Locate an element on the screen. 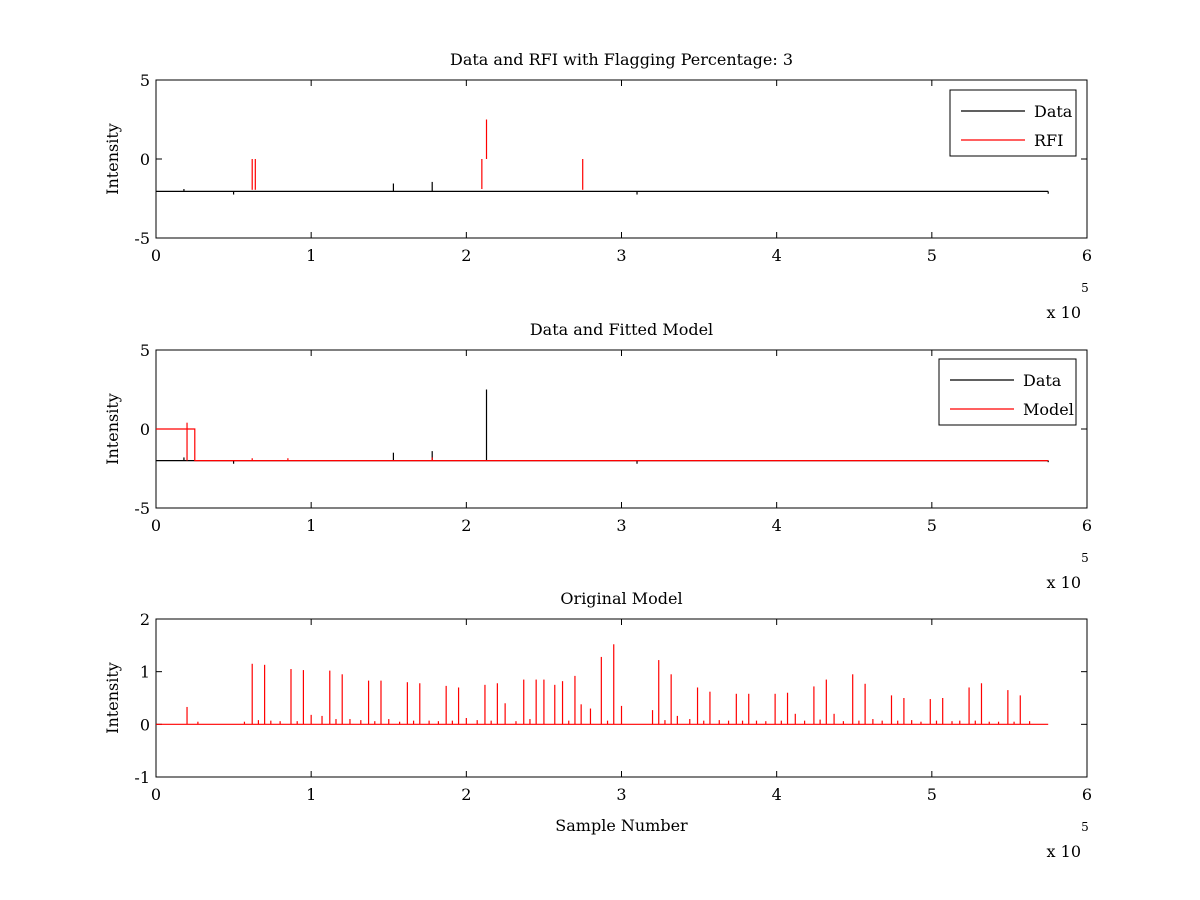 The width and height of the screenshot is (1200, 900). legend-label: Model is located at coordinates (1048, 409).